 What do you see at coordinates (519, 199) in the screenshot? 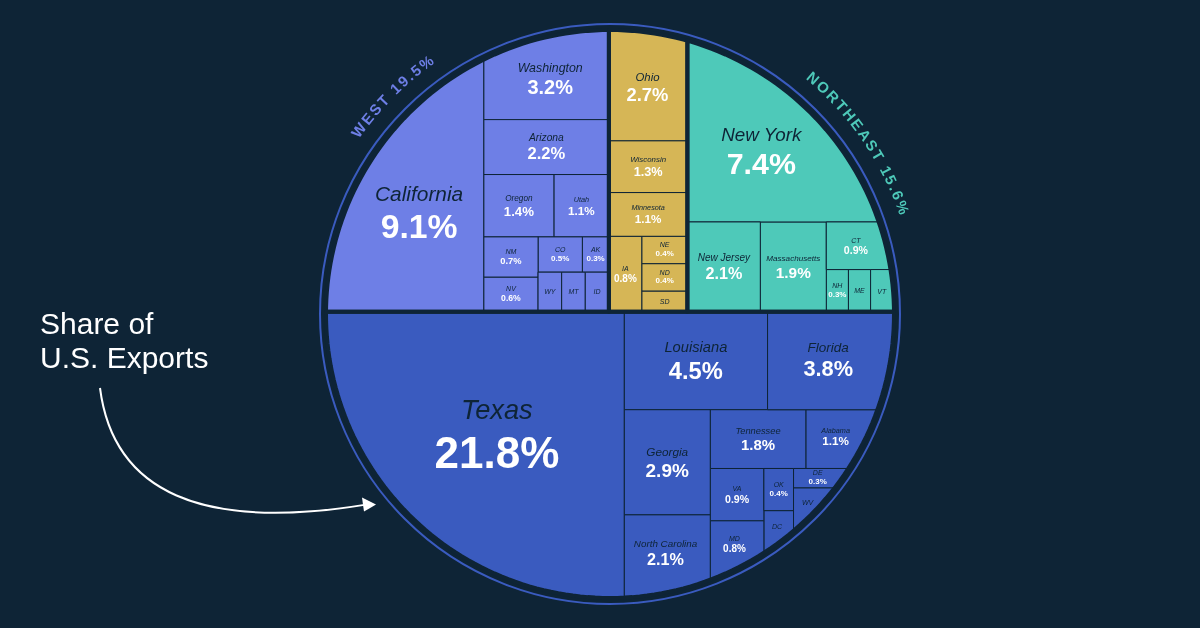
I see `category-label: Oregon` at bounding box center [519, 199].